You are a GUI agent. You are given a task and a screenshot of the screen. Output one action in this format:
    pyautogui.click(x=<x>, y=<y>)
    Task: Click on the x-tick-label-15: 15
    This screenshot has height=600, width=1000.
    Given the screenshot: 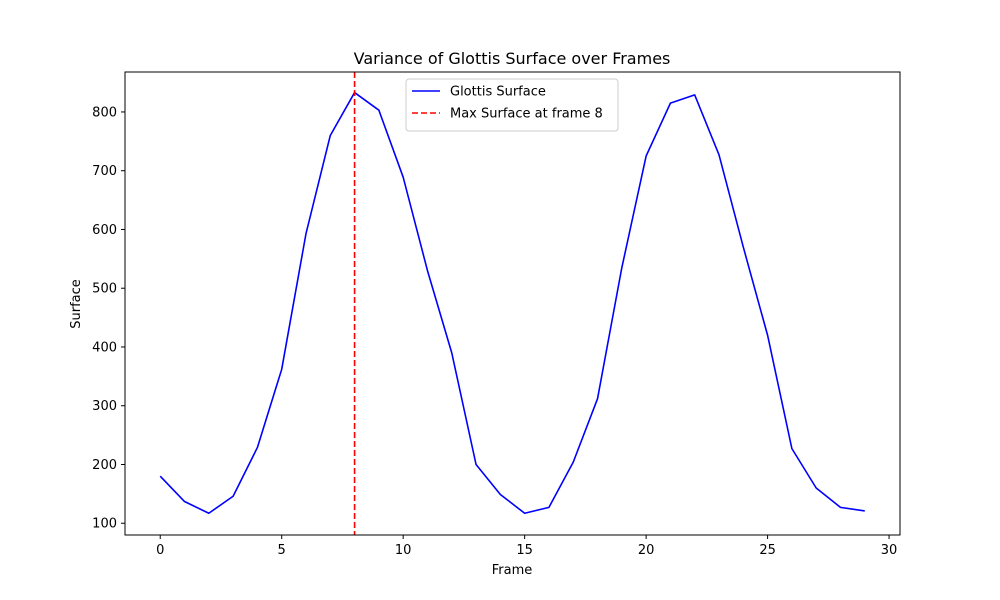 What is the action you would take?
    pyautogui.click(x=524, y=550)
    